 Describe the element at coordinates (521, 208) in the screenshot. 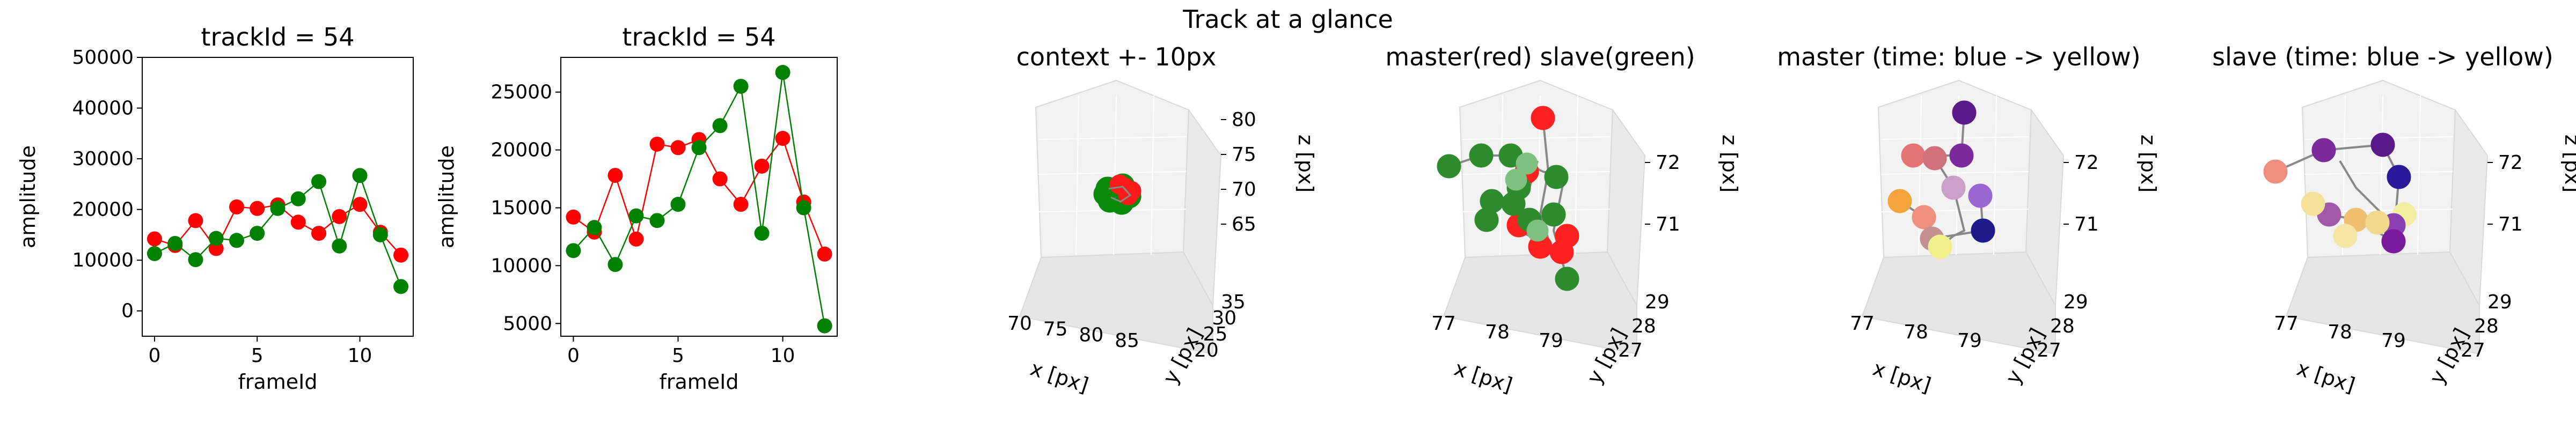

I see `y-tick-label: 15000` at that location.